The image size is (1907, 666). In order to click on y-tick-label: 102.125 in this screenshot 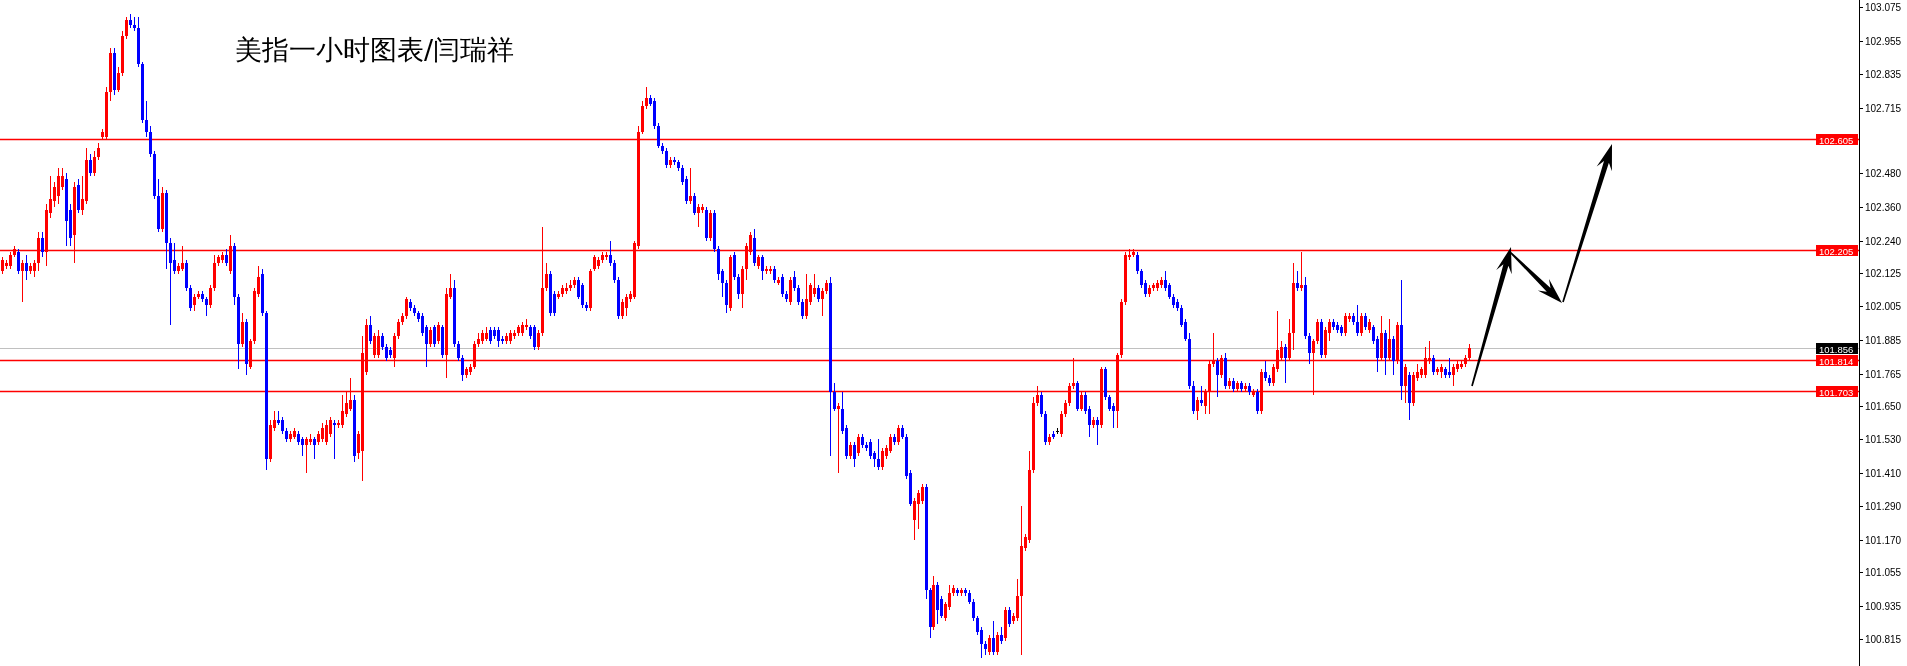, I will do `click(1883, 273)`.